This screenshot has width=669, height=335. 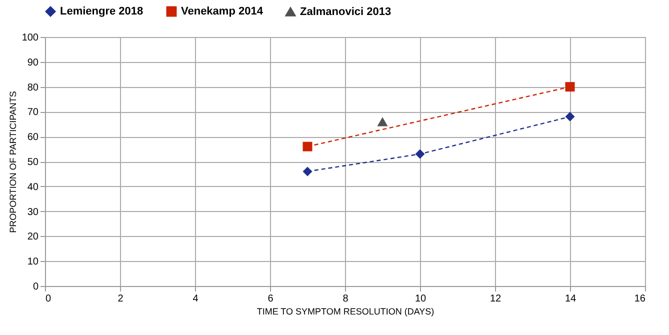 I want to click on legend-label: Zalmanovici 2013, so click(x=346, y=12).